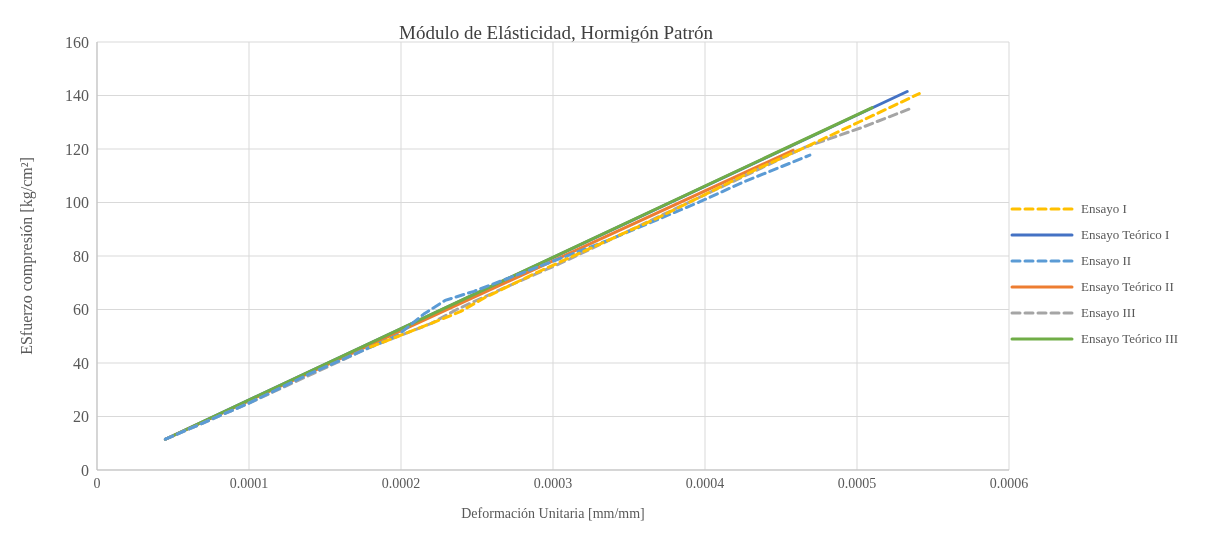  What do you see at coordinates (249, 483) in the screenshot?
I see `x-tick-label: 0.0001` at bounding box center [249, 483].